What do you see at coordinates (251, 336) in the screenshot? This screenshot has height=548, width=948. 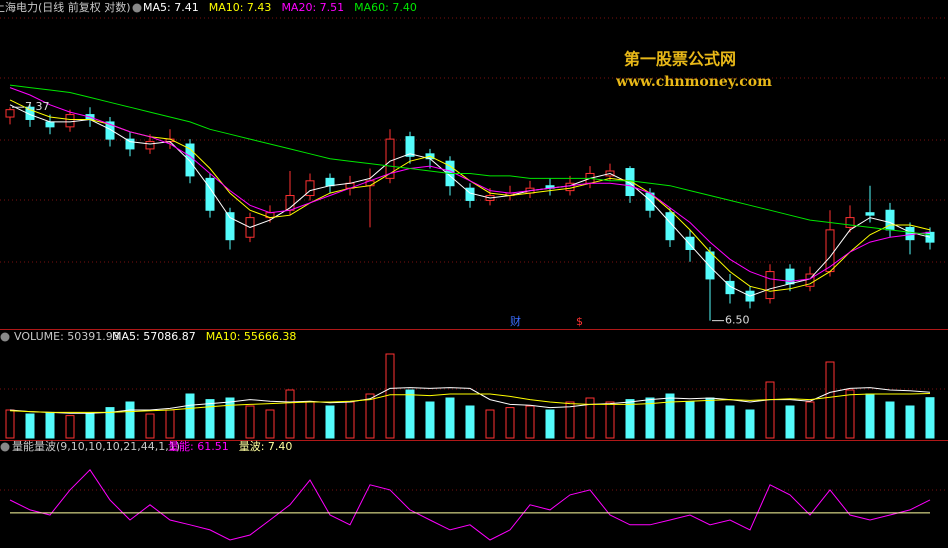 I see `legend-entry: MA10: 55666.38` at bounding box center [251, 336].